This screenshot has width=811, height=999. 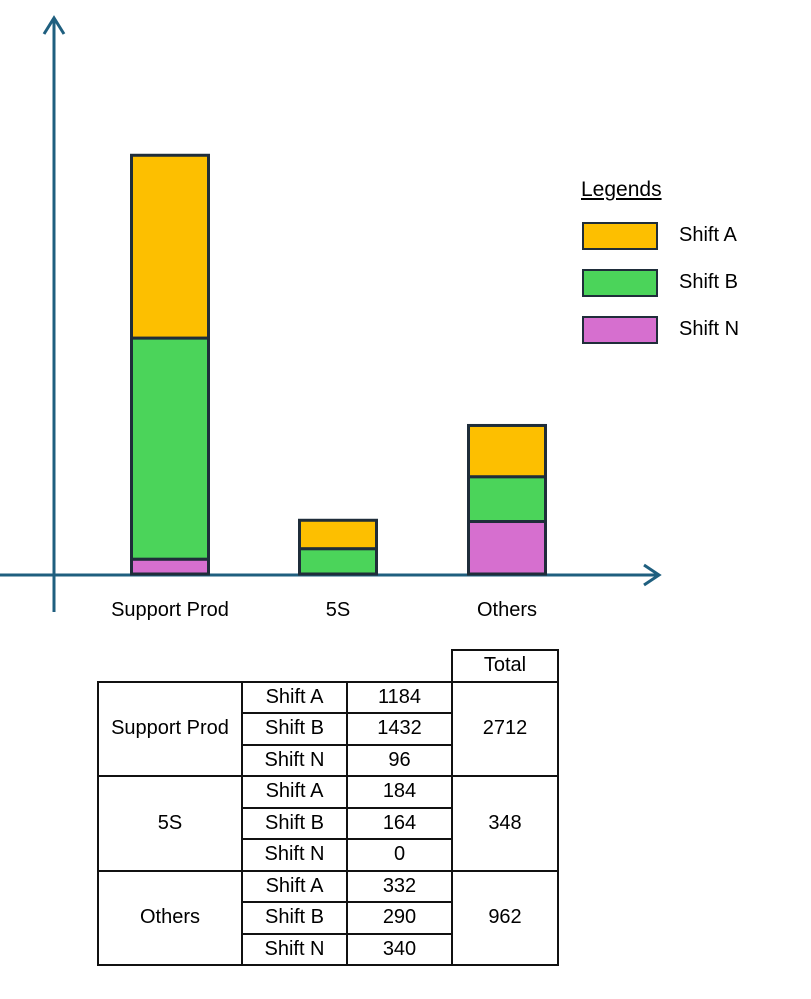 I want to click on value-cell: 1432, so click(x=399, y=729).